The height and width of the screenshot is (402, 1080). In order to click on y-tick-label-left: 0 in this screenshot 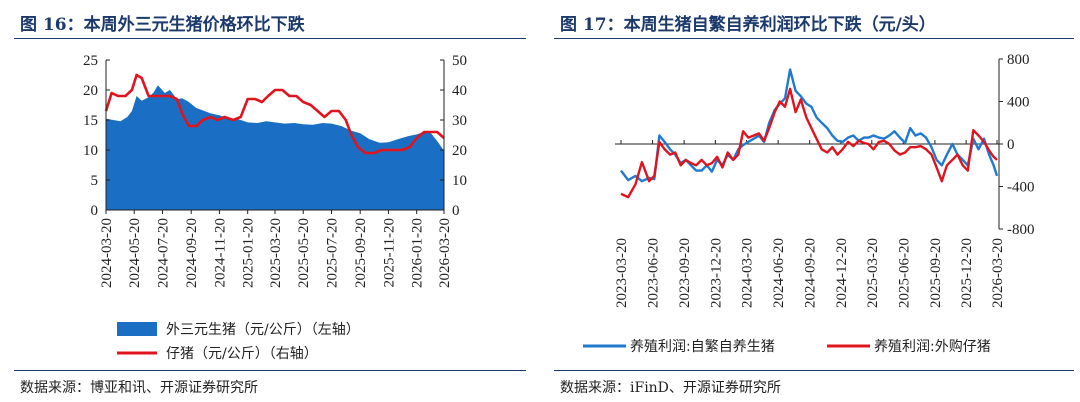, I will do `click(95, 211)`.